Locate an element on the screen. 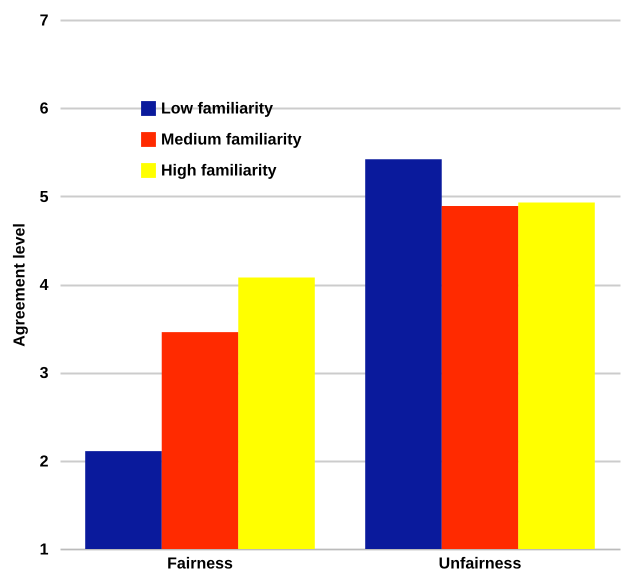  y-axis-title: Agreement level is located at coordinates (20, 285).